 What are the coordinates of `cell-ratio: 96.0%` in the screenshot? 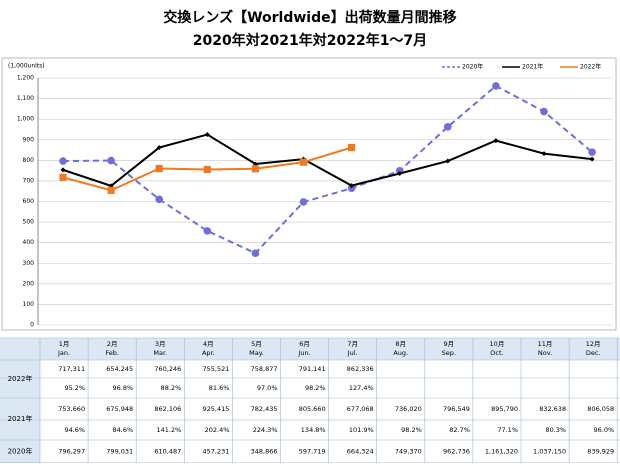 It's located at (604, 430).